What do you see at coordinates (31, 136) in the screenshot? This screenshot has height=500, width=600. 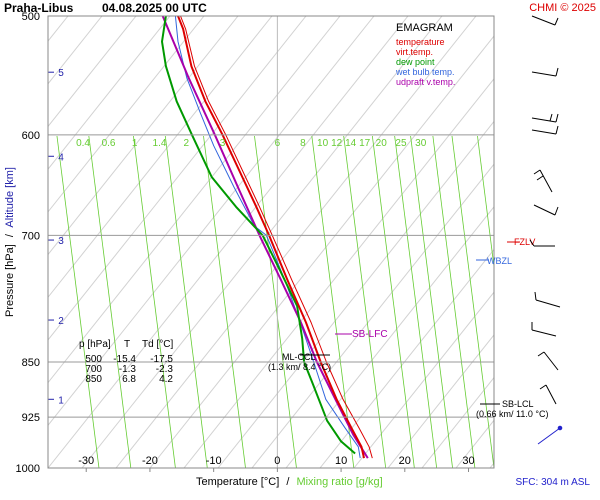 I see `pressure-tick-label: 600` at bounding box center [31, 136].